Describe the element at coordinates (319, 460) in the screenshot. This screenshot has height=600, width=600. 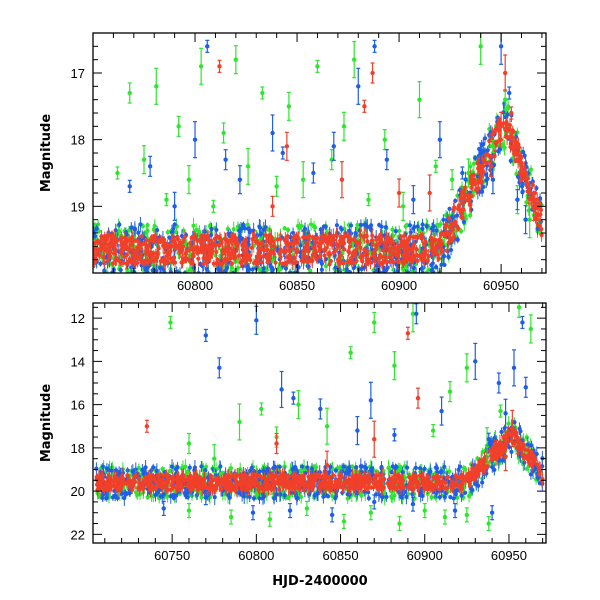
I see `bottom-baseline-cloud` at that location.